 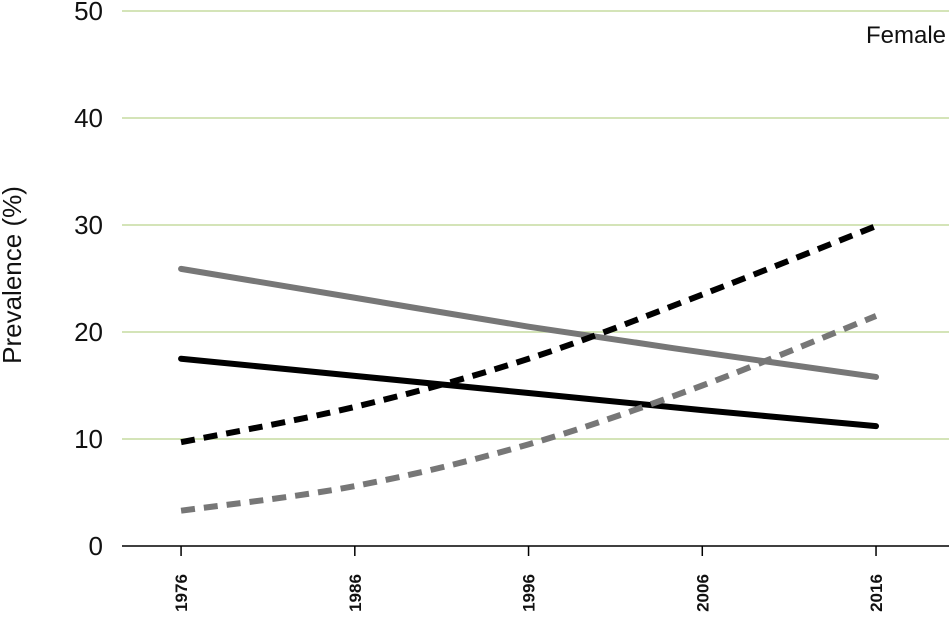 What do you see at coordinates (529, 593) in the screenshot?
I see `x-tick-label: 1996` at bounding box center [529, 593].